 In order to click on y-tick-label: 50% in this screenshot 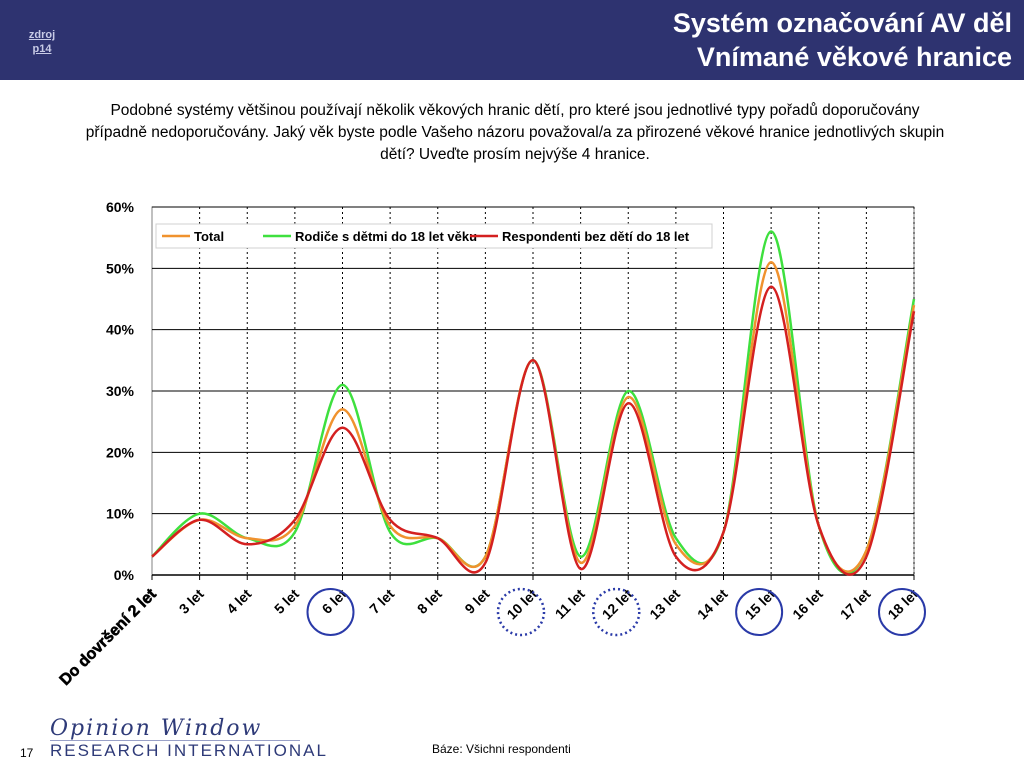, I will do `click(120, 268)`.